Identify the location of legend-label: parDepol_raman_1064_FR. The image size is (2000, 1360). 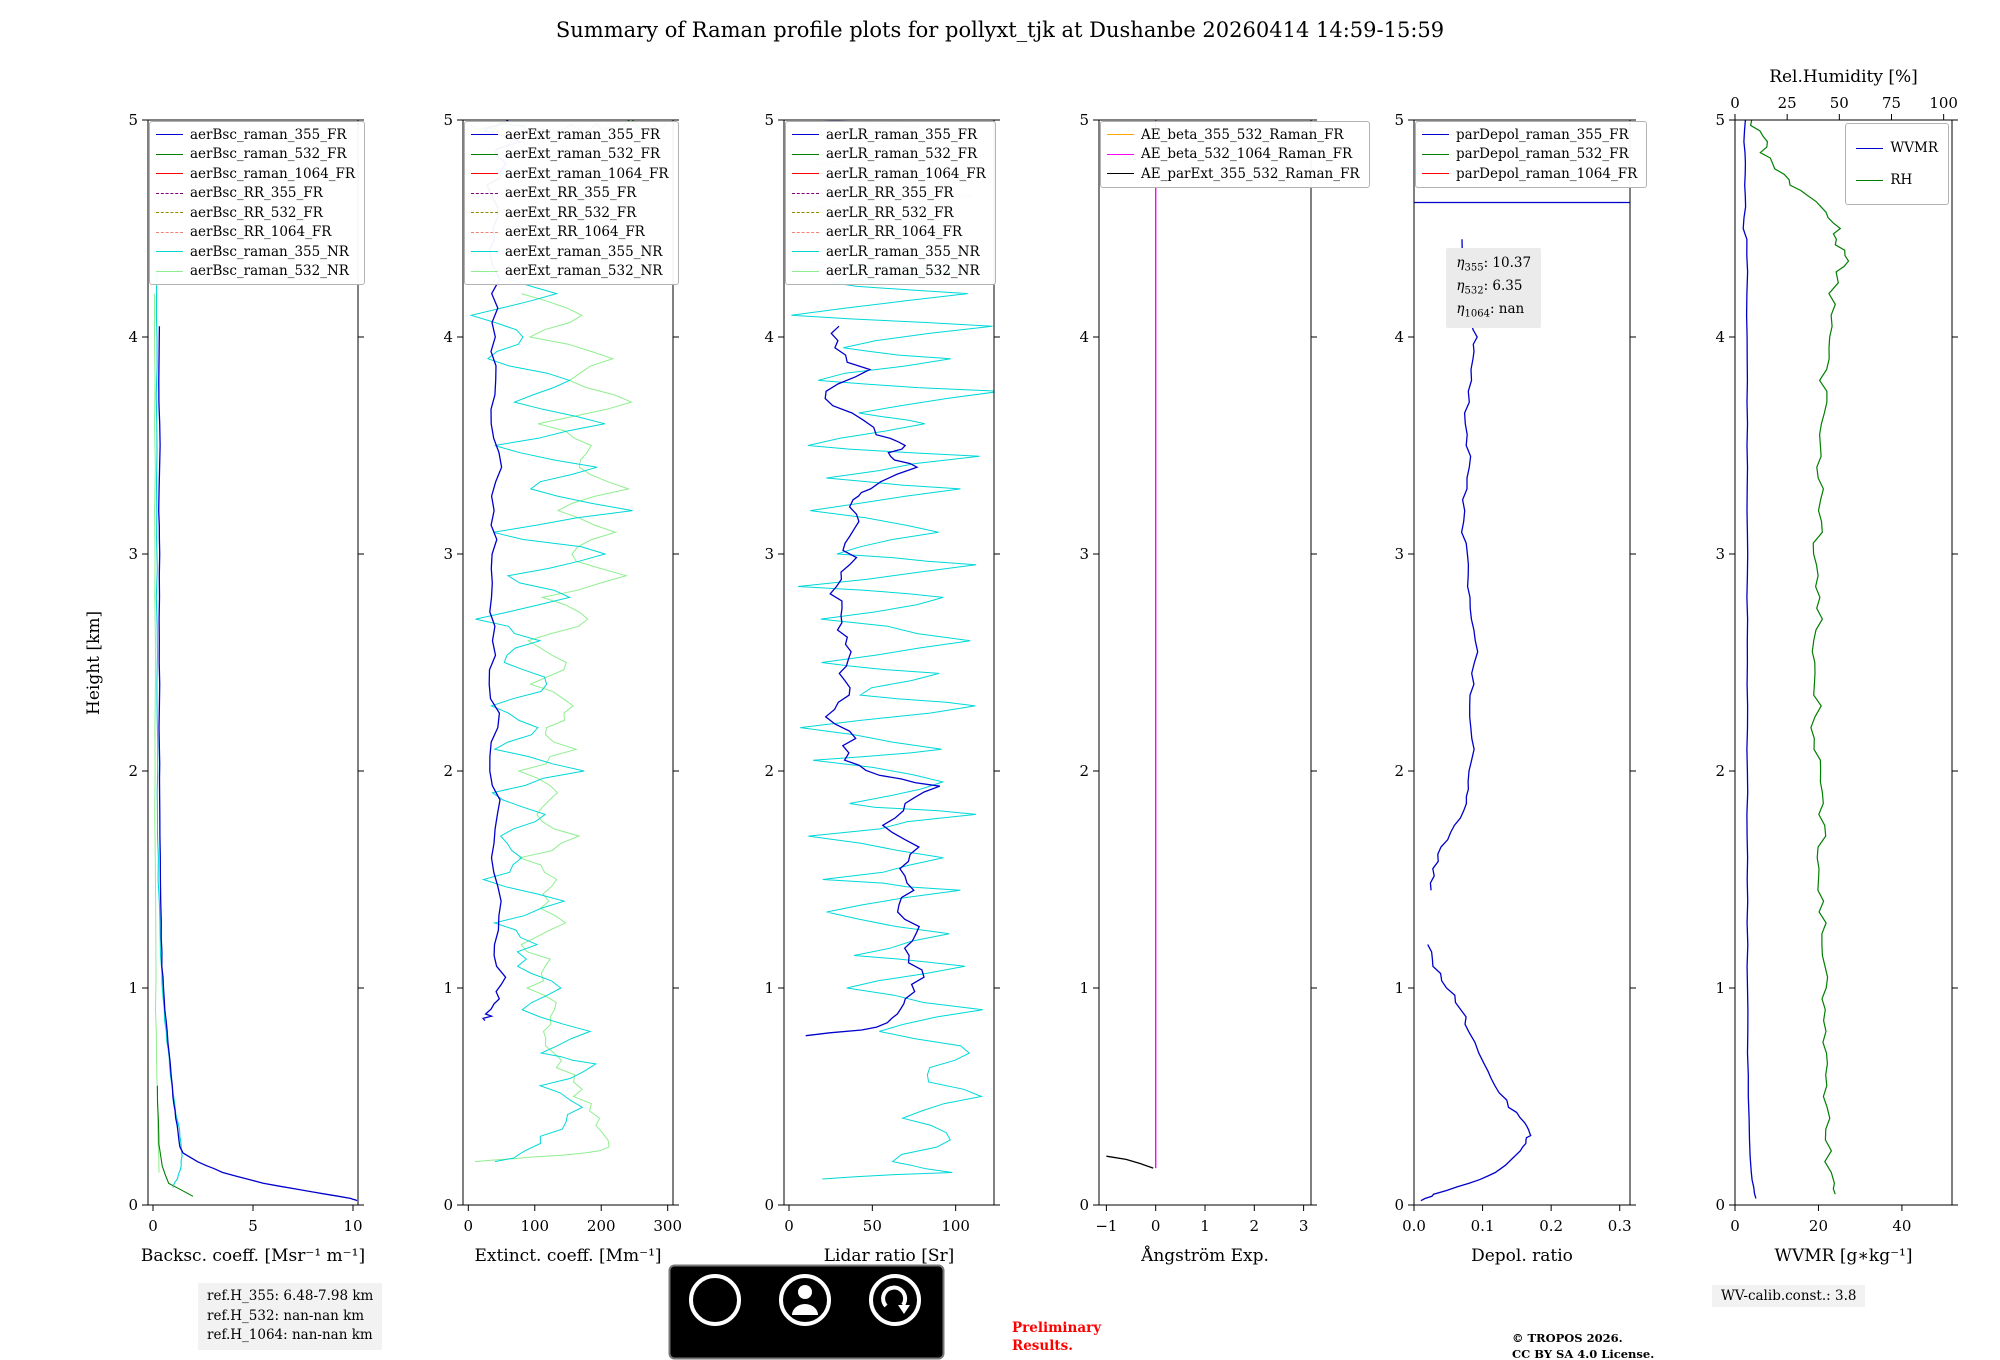
(1547, 173).